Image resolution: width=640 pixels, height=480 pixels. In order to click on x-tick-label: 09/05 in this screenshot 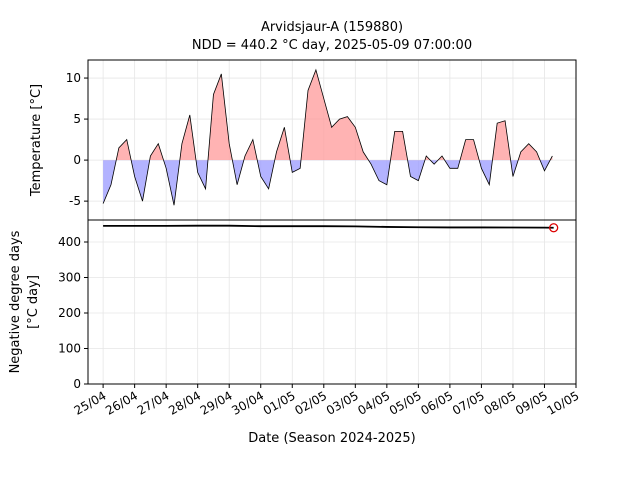, I will do `click(531, 402)`.